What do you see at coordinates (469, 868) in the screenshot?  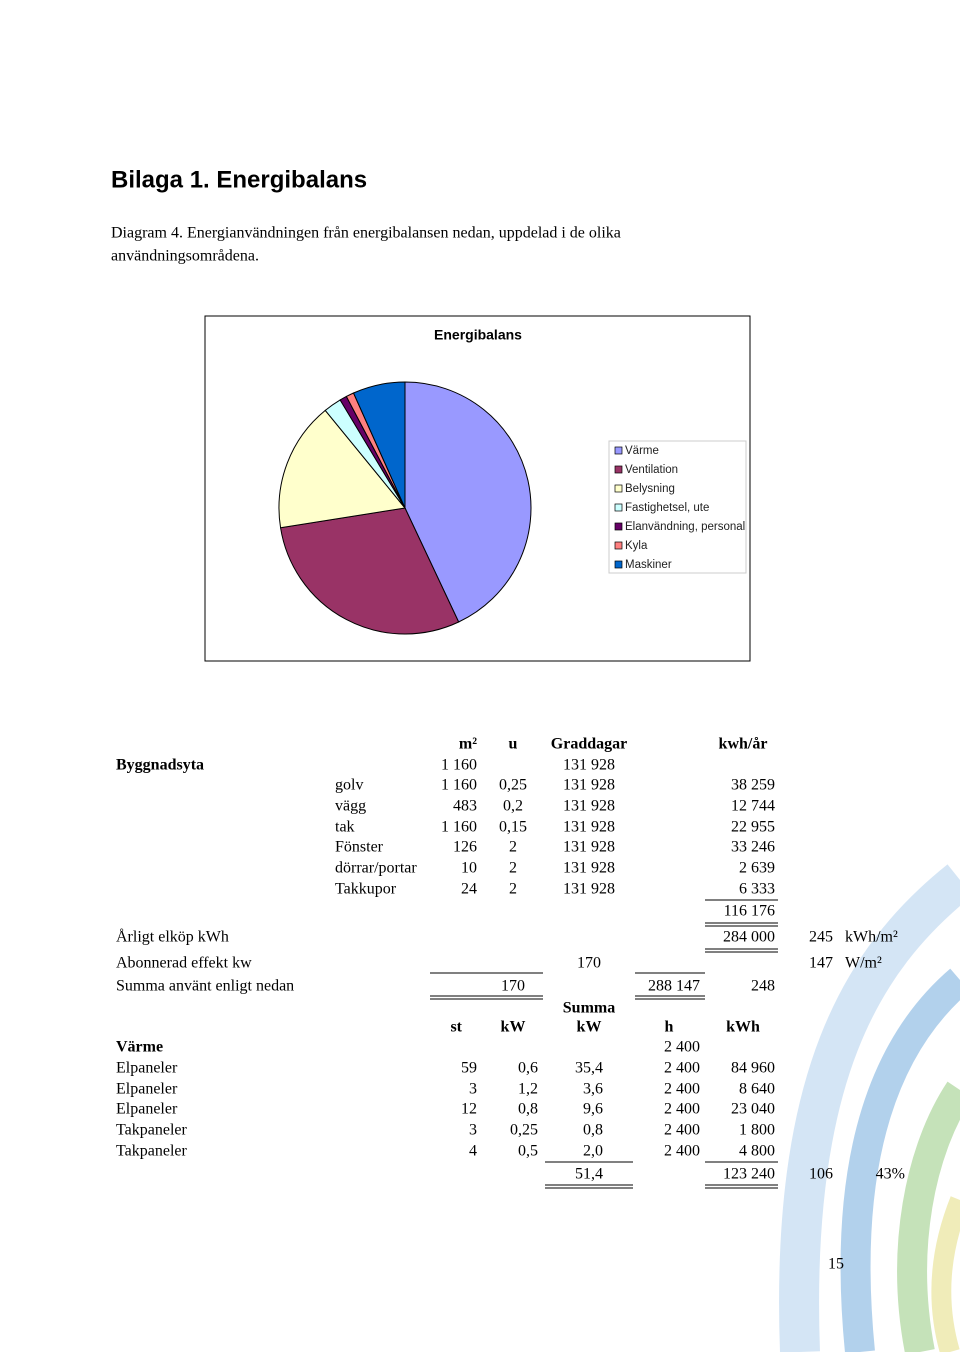 I see `table-cell: 10` at bounding box center [469, 868].